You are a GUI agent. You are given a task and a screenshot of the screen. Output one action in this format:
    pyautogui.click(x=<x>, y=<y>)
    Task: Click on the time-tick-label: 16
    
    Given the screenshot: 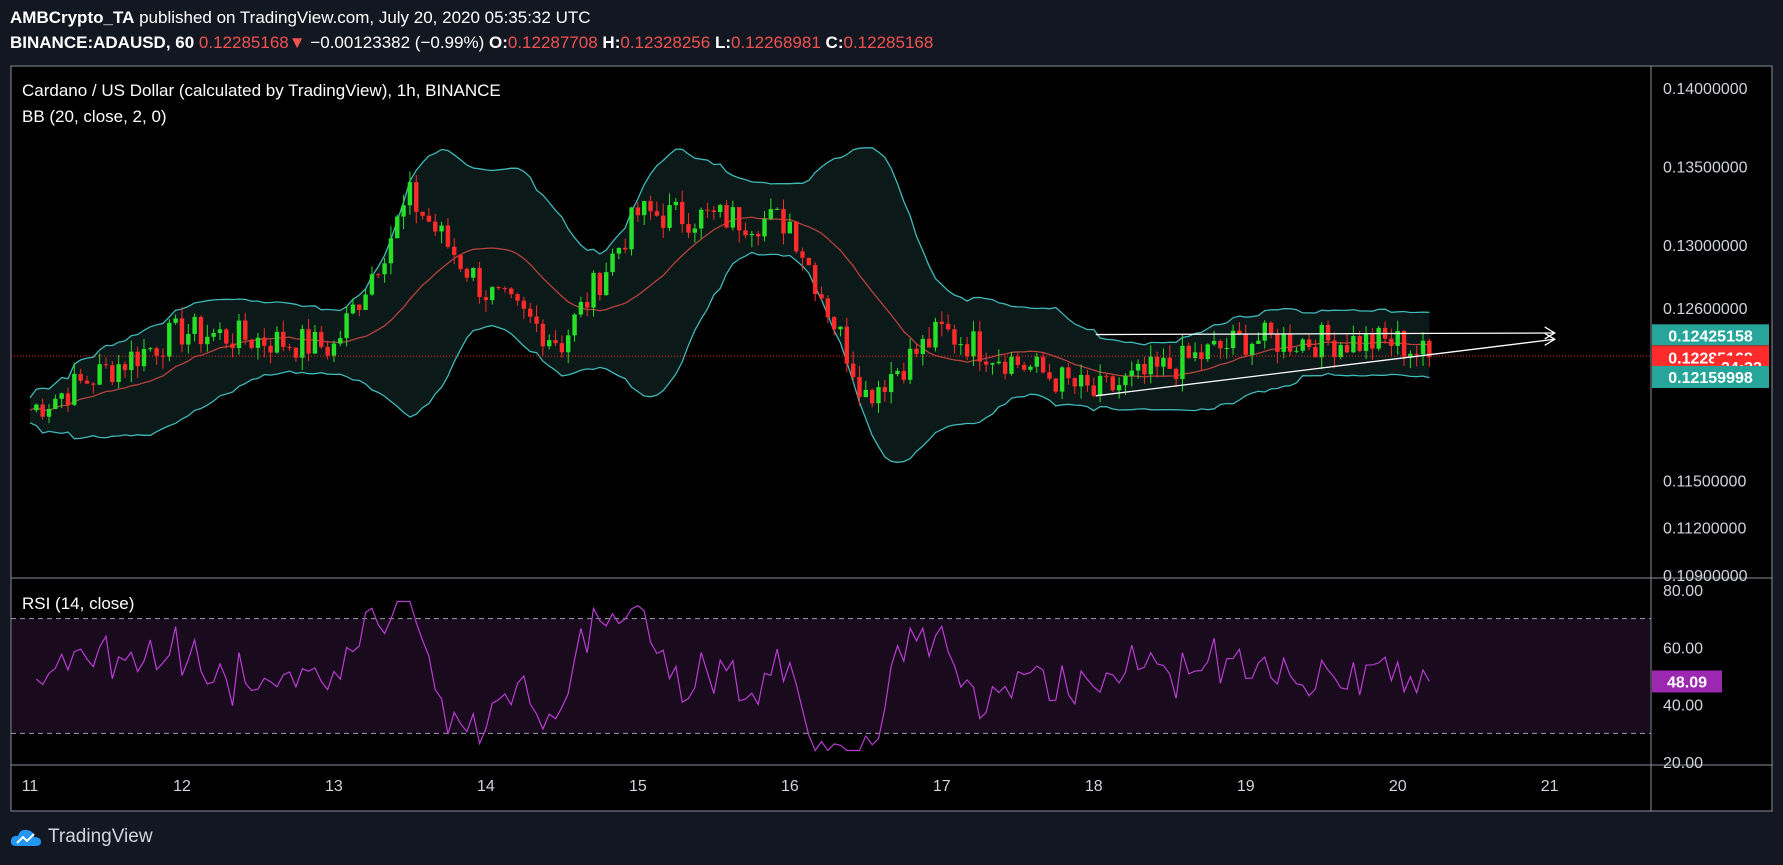 What is the action you would take?
    pyautogui.click(x=790, y=786)
    